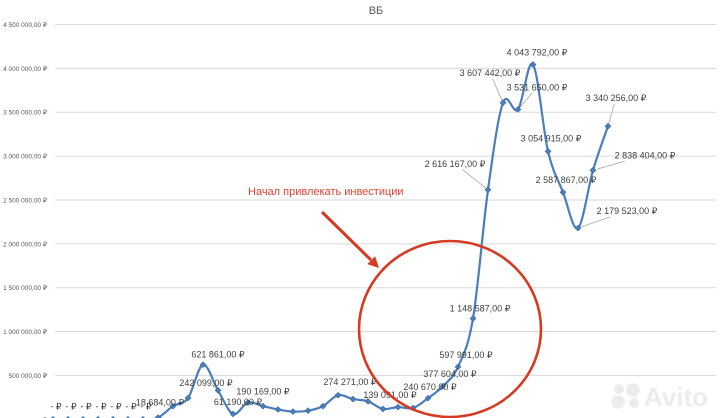 The width and height of the screenshot is (720, 418). I want to click on data-label: 61 190,00 ₽, so click(238, 402).